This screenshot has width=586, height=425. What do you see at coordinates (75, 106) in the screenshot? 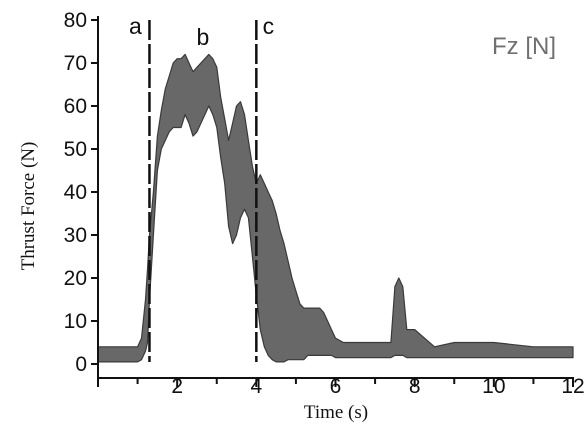
I see `y-tick-label: 60` at bounding box center [75, 106].